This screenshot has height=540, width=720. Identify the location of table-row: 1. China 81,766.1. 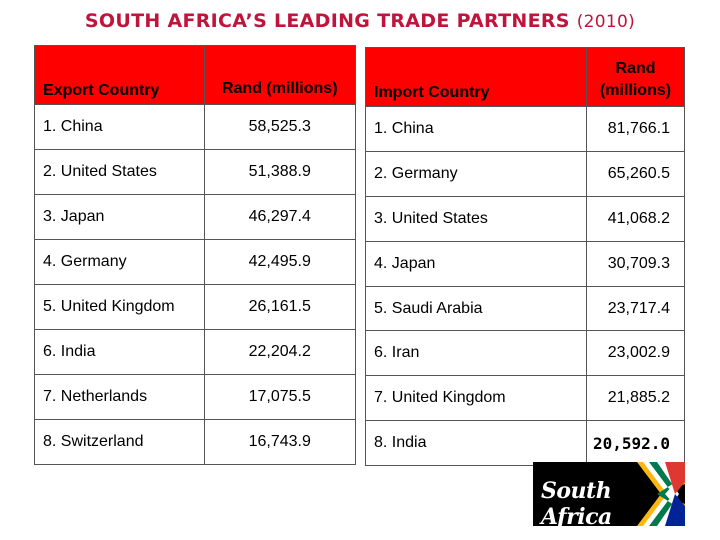
(524, 129).